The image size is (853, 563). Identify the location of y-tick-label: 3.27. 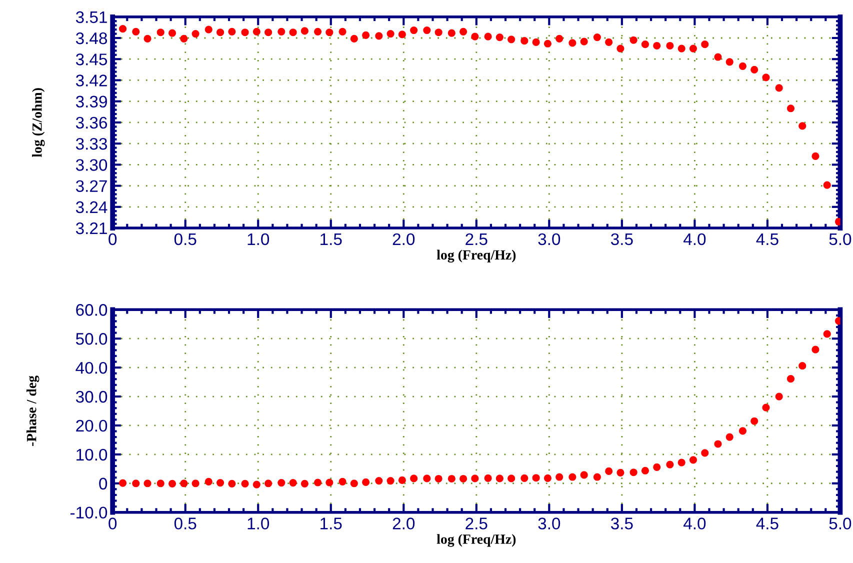
(91, 186).